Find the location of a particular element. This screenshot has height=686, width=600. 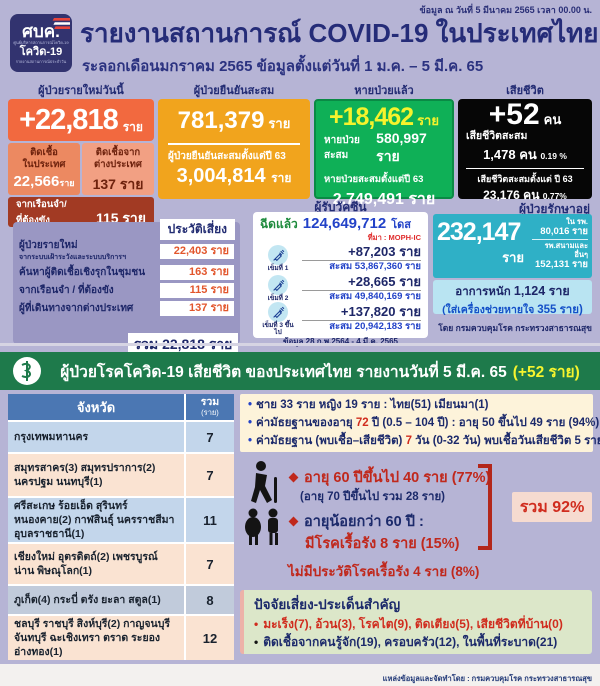

risk-row-sublabel: จากระบบเฝ้าระวังและระบบบริการฯ is located at coordinates (72, 257).